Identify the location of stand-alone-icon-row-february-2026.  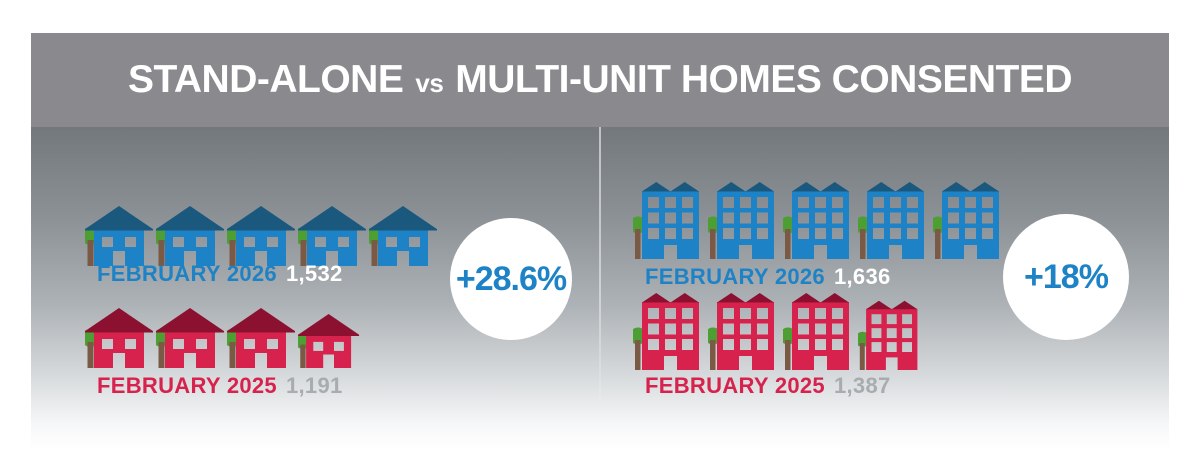
(260, 237).